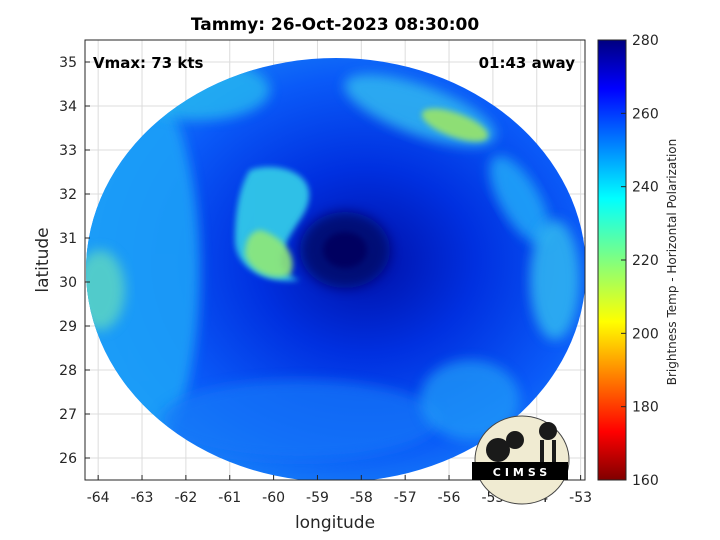 The height and width of the screenshot is (540, 720). What do you see at coordinates (645, 408) in the screenshot?
I see `colorbar-tick-label: 180` at bounding box center [645, 408].